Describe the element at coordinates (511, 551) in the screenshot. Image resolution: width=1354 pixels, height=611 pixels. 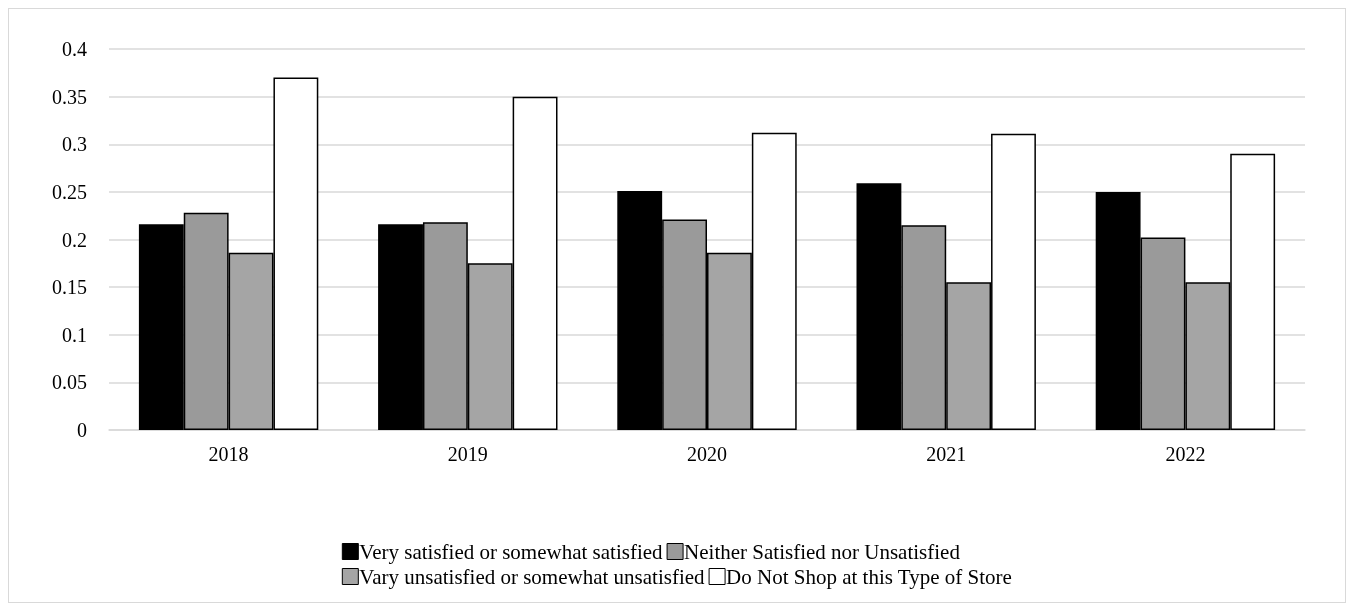
I see `legend-label: Very satisfied or somewhat satisfied` at that location.